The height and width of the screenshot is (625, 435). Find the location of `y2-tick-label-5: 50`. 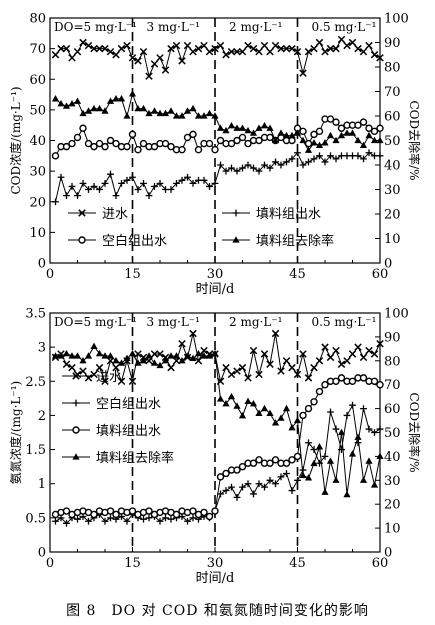

y2-tick-label-5: 50 is located at coordinates (392, 433).